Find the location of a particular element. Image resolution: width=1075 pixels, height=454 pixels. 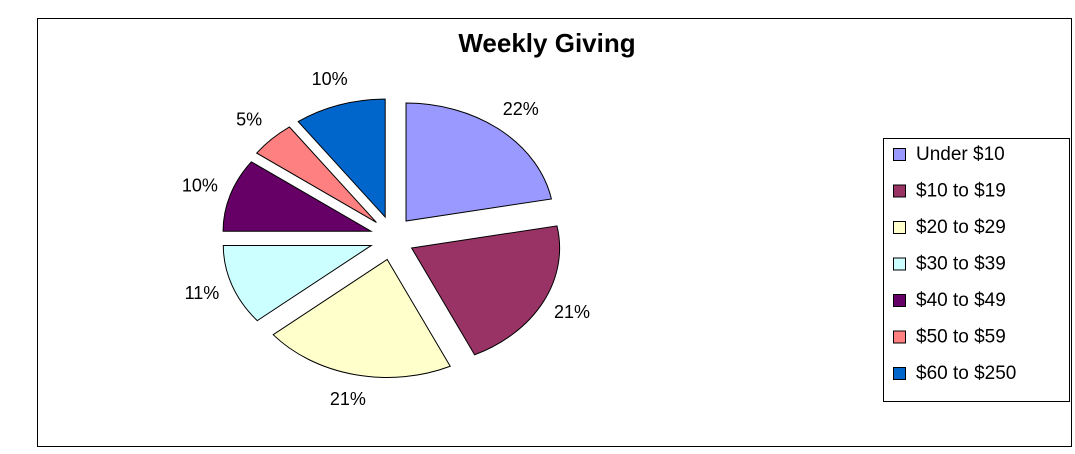

legend-label: $30 to $39 is located at coordinates (961, 264).